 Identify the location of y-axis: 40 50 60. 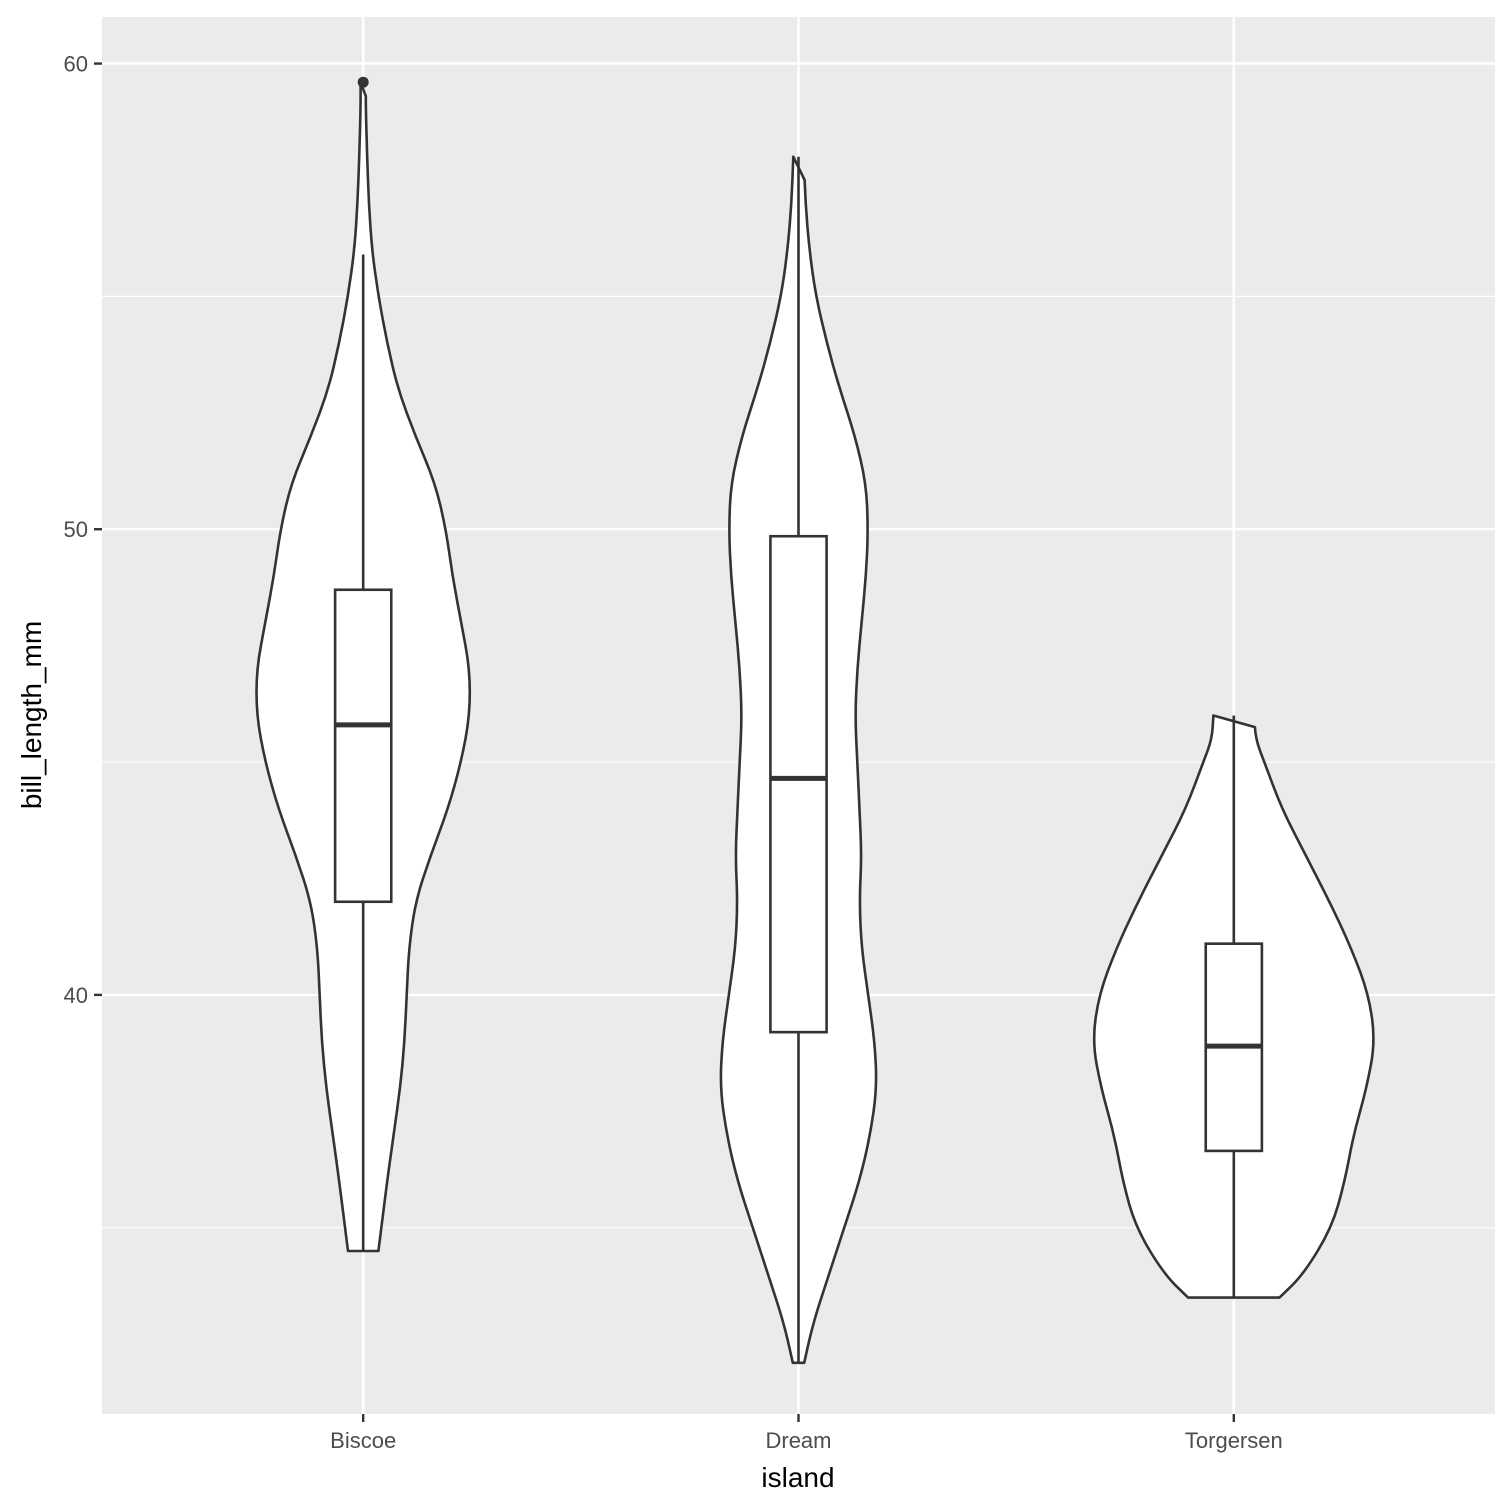
(83, 530).